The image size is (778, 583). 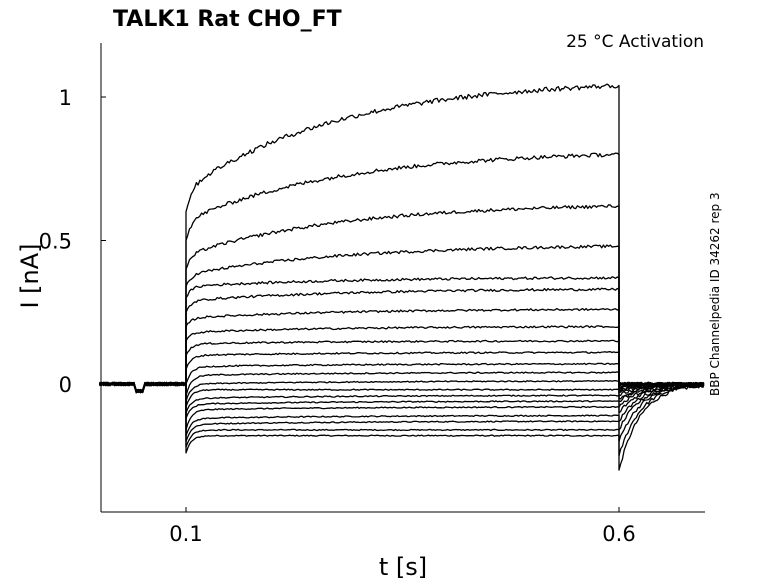 What do you see at coordinates (185, 534) in the screenshot?
I see `x-tick-label: 0.1` at bounding box center [185, 534].